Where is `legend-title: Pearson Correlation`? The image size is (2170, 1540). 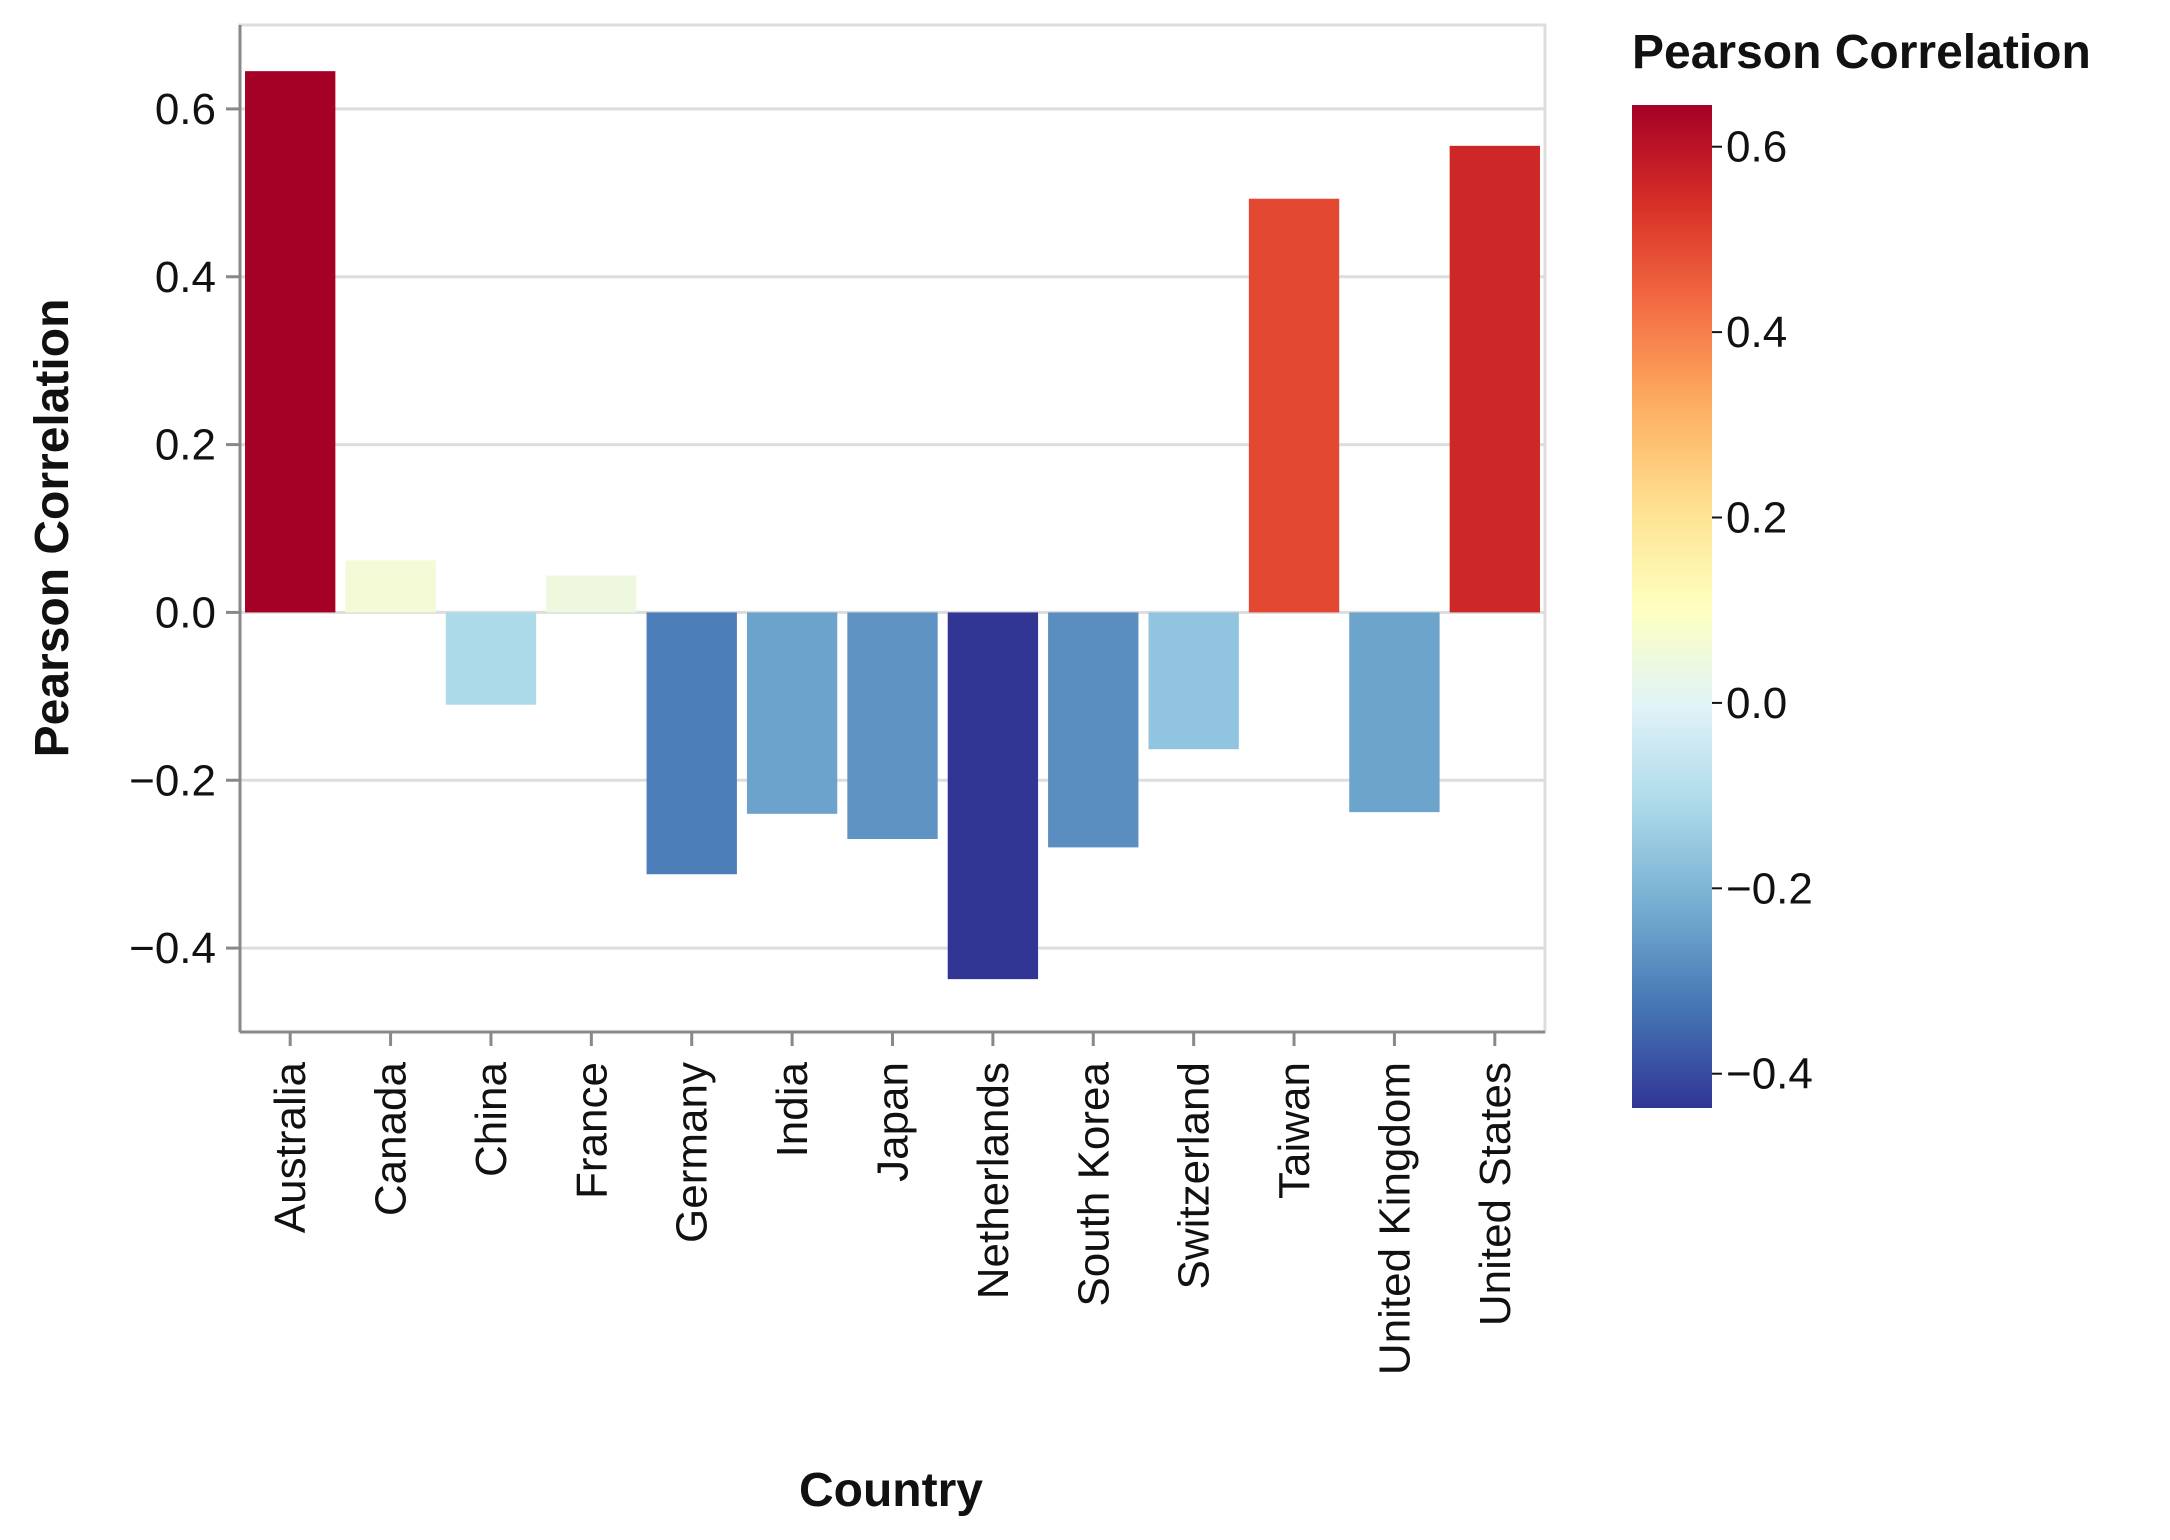 legend-title: Pearson Correlation is located at coordinates (1861, 52).